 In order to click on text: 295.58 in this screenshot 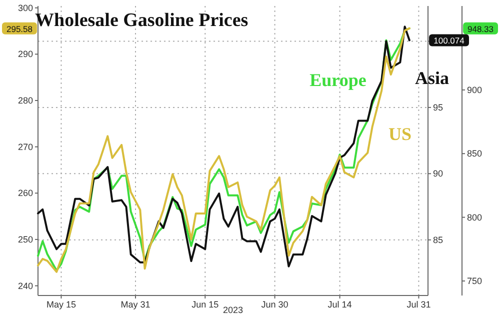, I will do `click(19, 29)`.